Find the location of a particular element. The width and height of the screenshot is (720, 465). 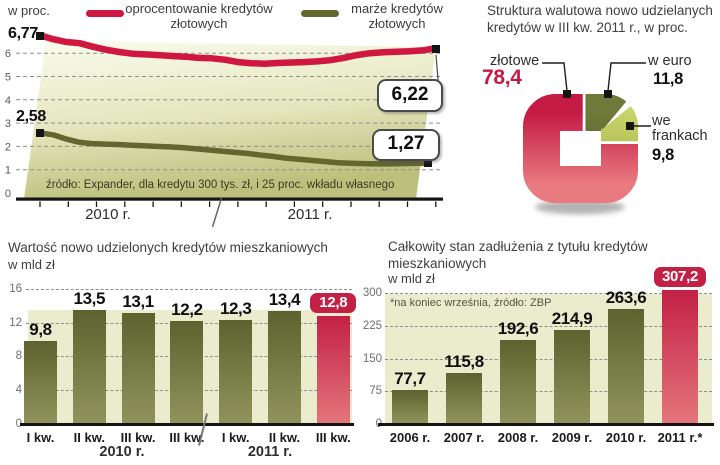

legend-swatch-margin is located at coordinates (320, 13).